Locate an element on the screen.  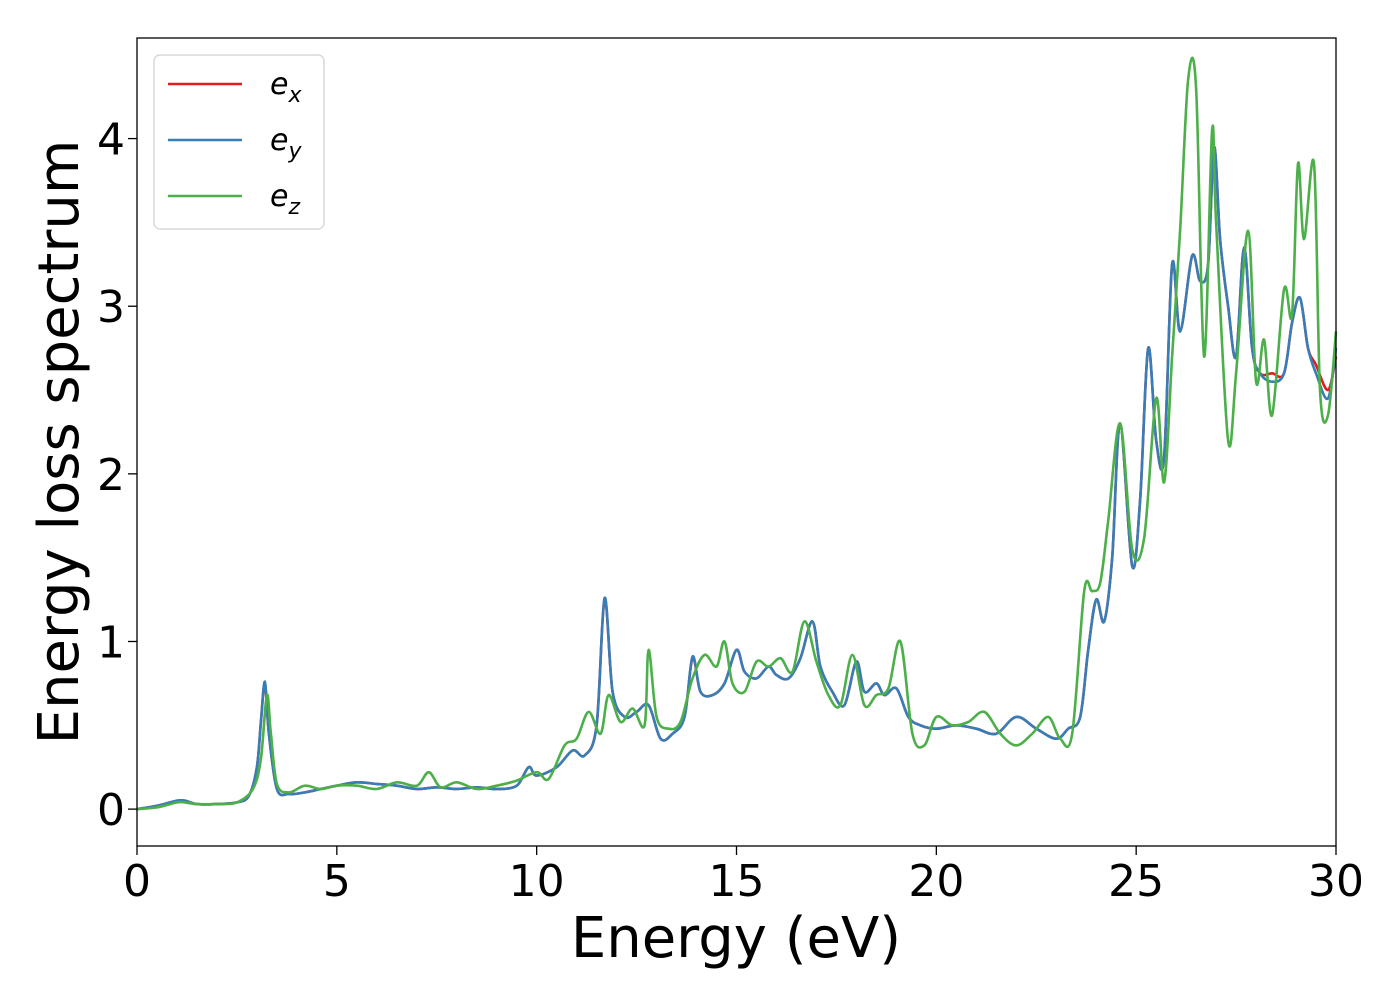
y-tick-label: 4 is located at coordinates (111, 140).